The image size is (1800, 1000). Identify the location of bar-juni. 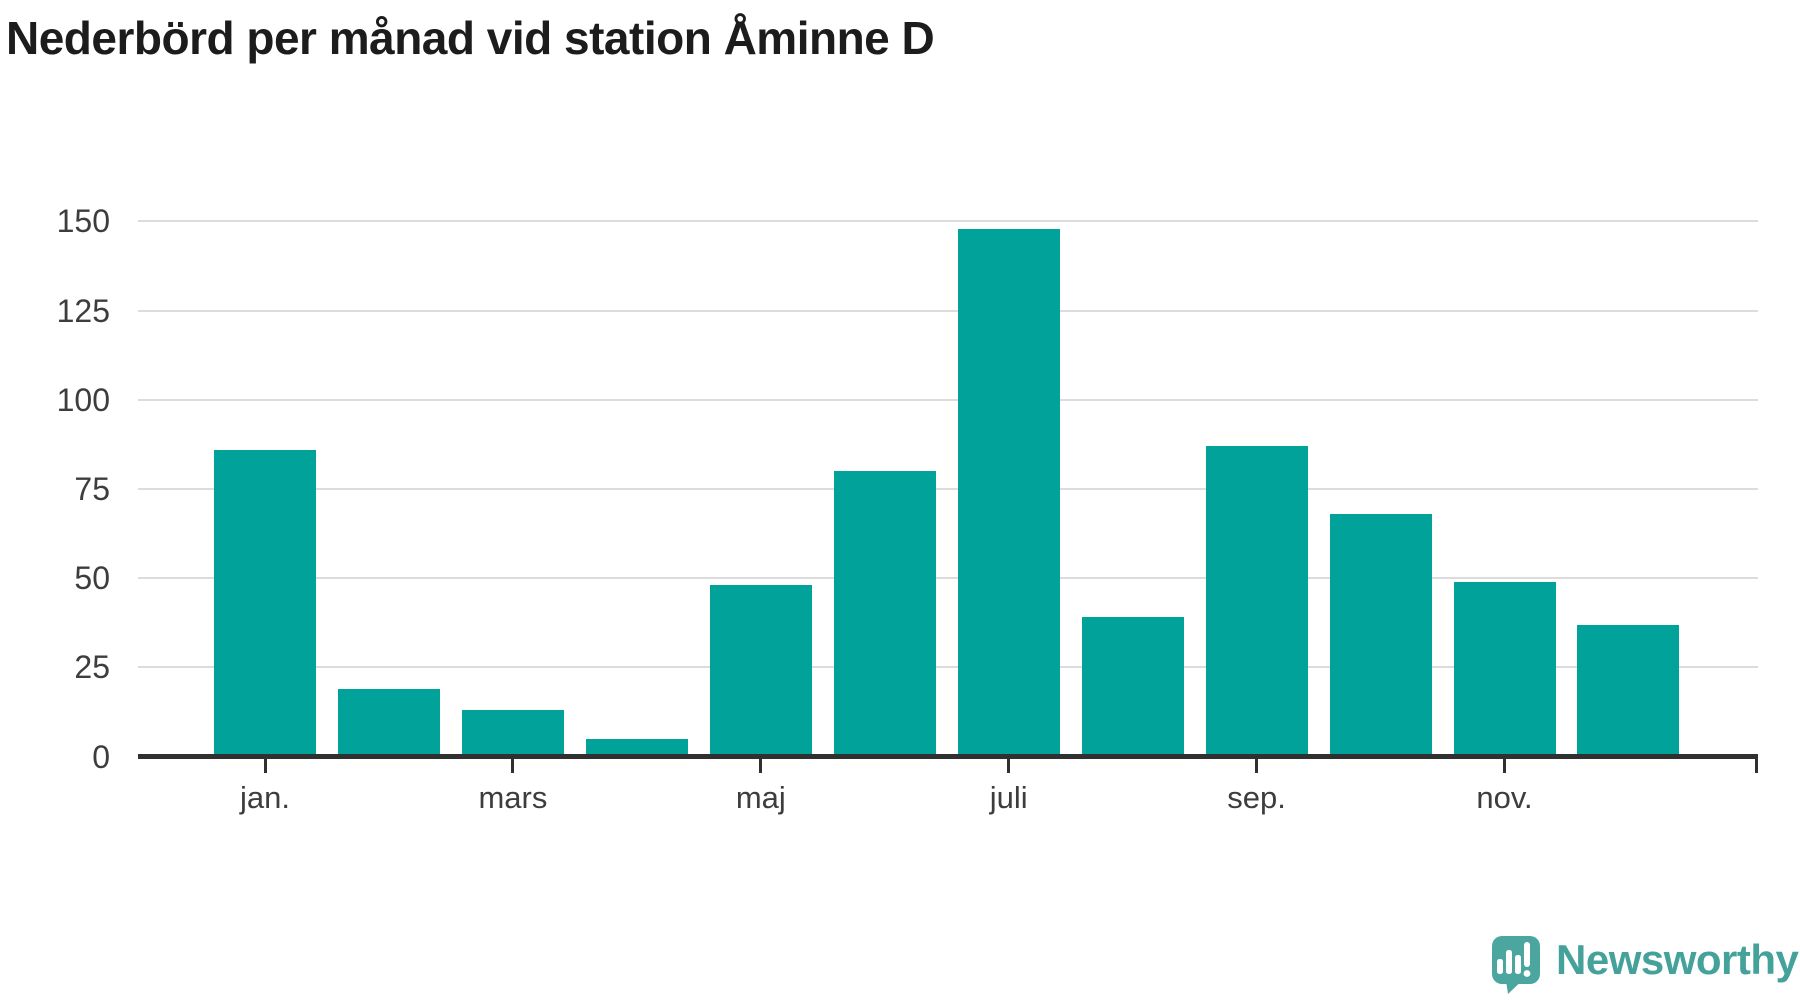
(884, 612).